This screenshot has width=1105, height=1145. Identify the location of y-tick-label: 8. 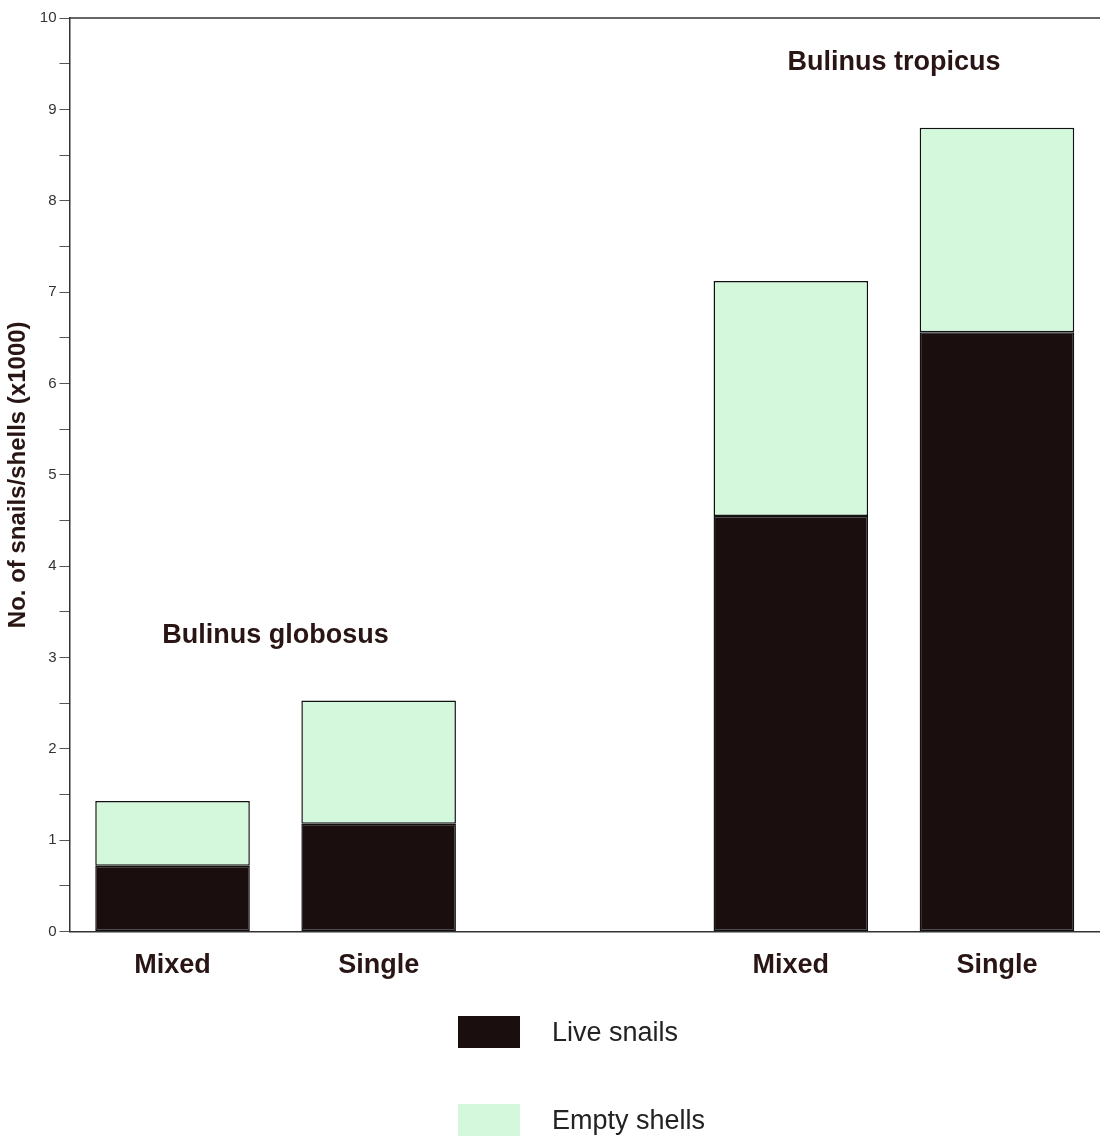
(52, 199).